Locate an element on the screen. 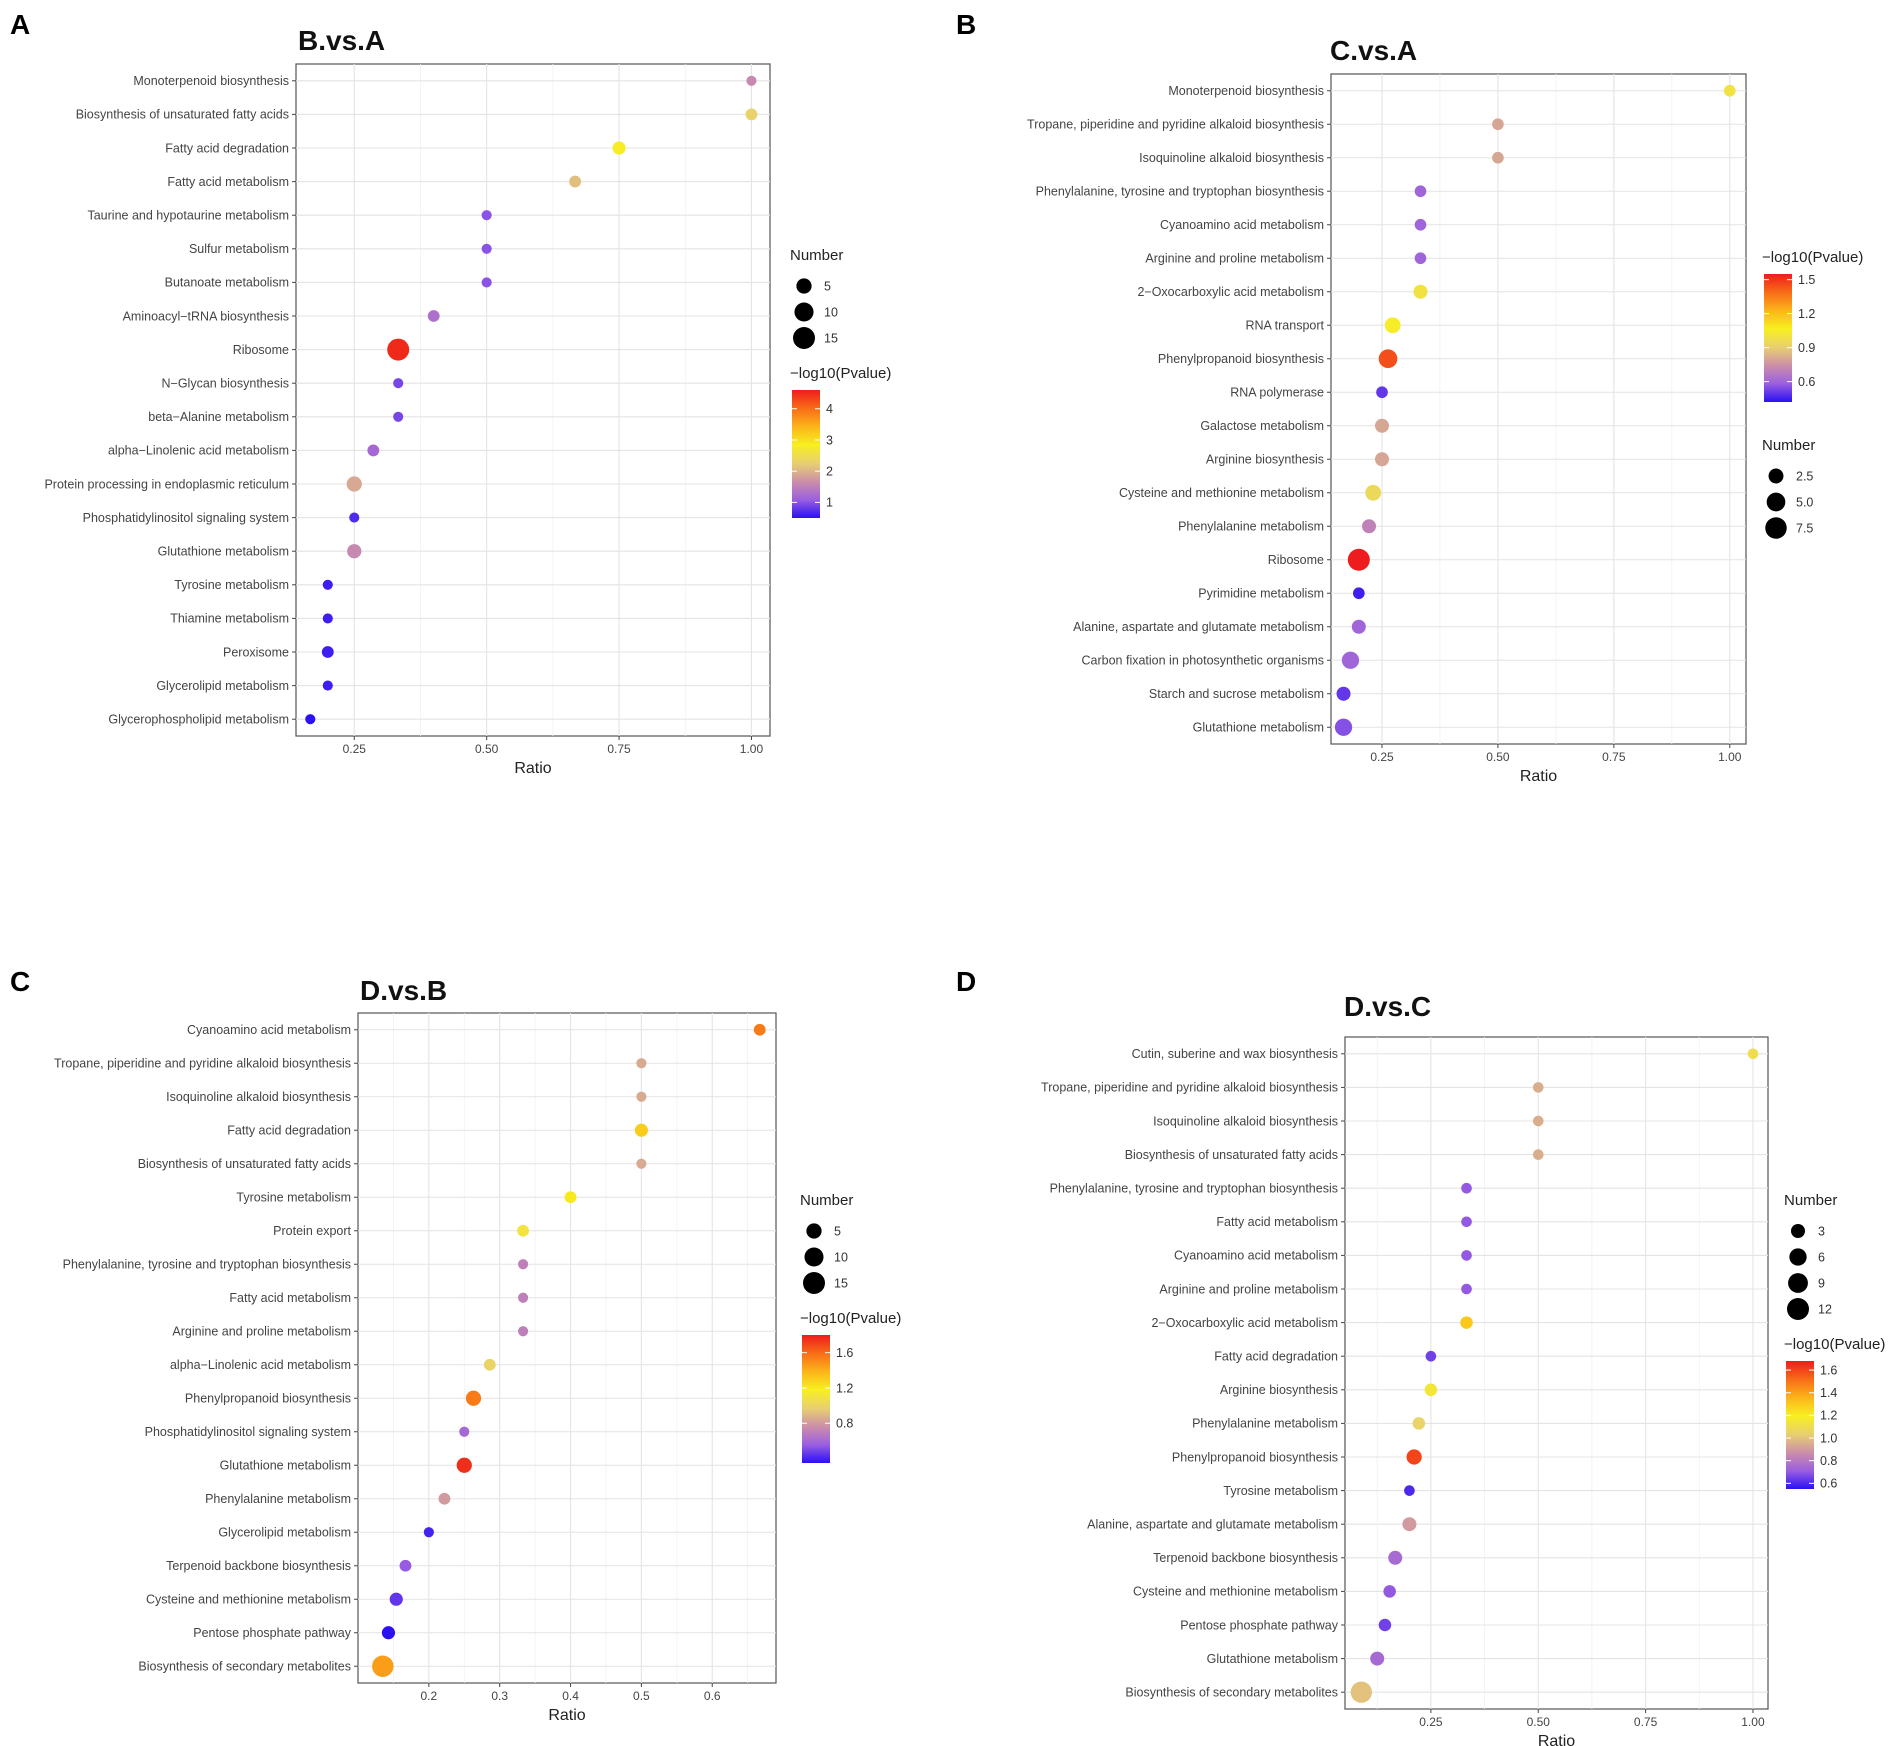 The width and height of the screenshot is (1902, 1746). color-legend: −log10(Pvalue) 0.6 0.9 1.2 1.5 is located at coordinates (1812, 325).